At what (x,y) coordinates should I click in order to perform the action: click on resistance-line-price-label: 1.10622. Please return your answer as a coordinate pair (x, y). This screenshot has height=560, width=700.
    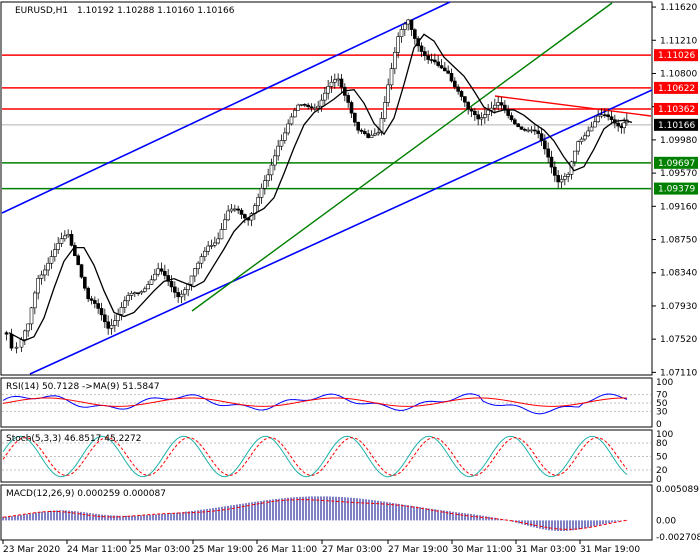
    Looking at the image, I should click on (676, 89).